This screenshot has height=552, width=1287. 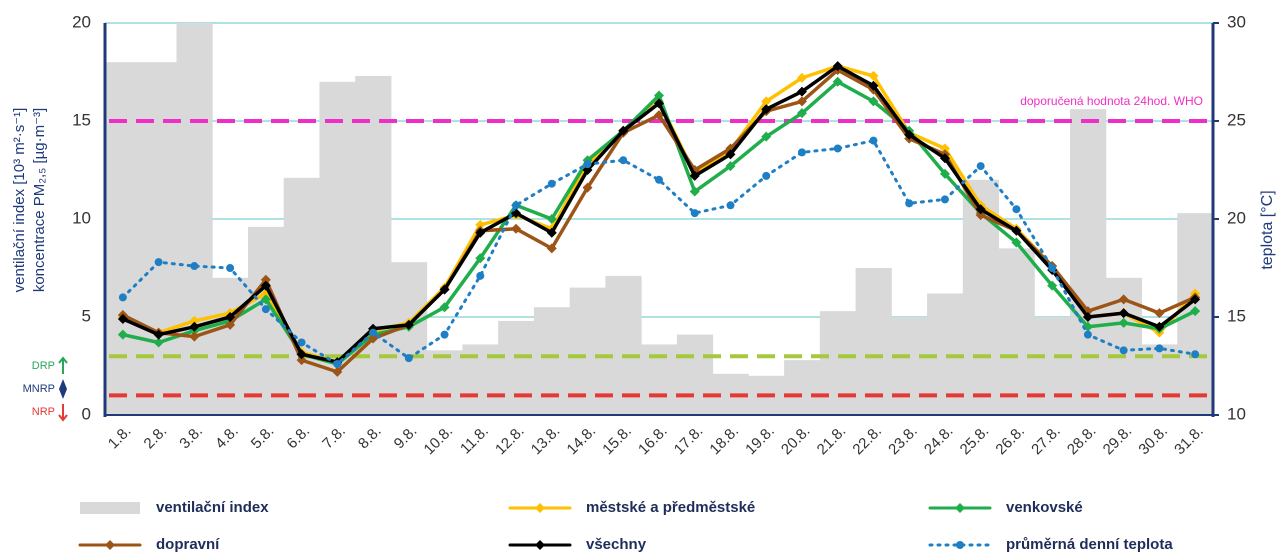 I want to click on x-tick-label: 24.8., so click(x=939, y=441).